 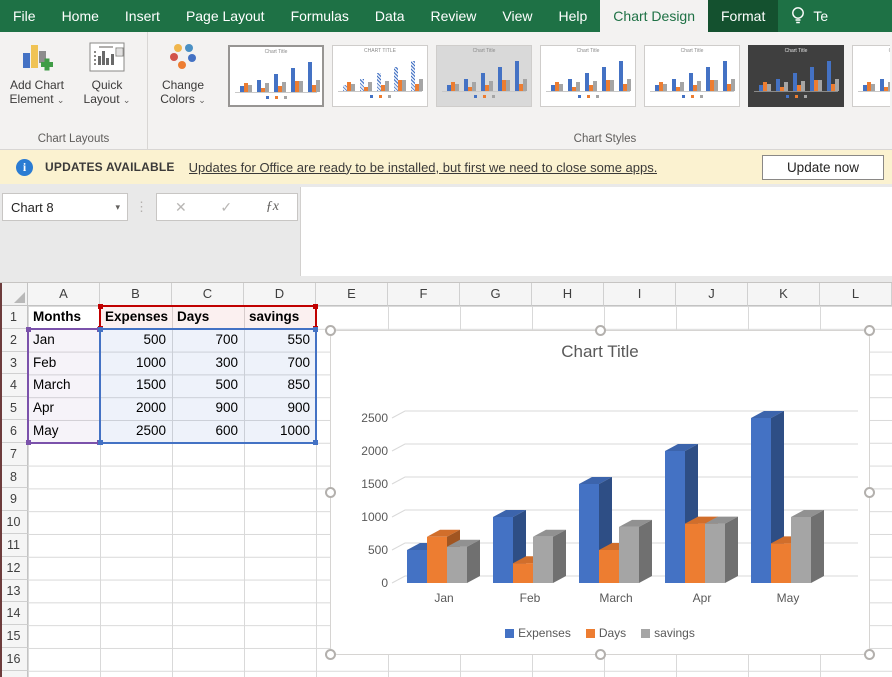 I want to click on cell-B3: 1000, so click(x=150, y=362).